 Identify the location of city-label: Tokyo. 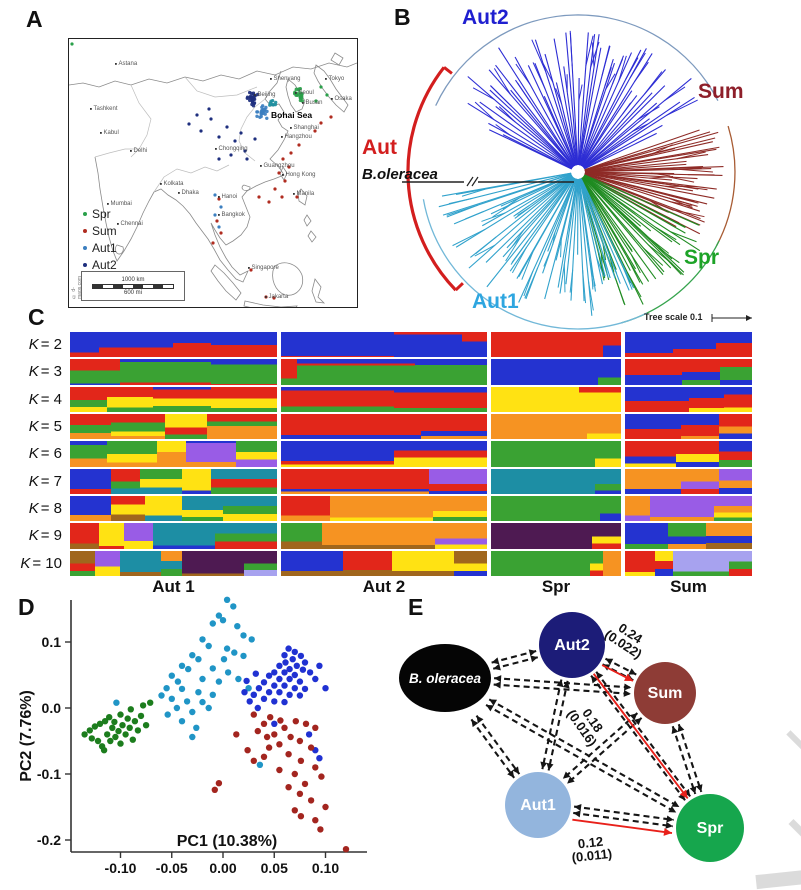
(337, 79).